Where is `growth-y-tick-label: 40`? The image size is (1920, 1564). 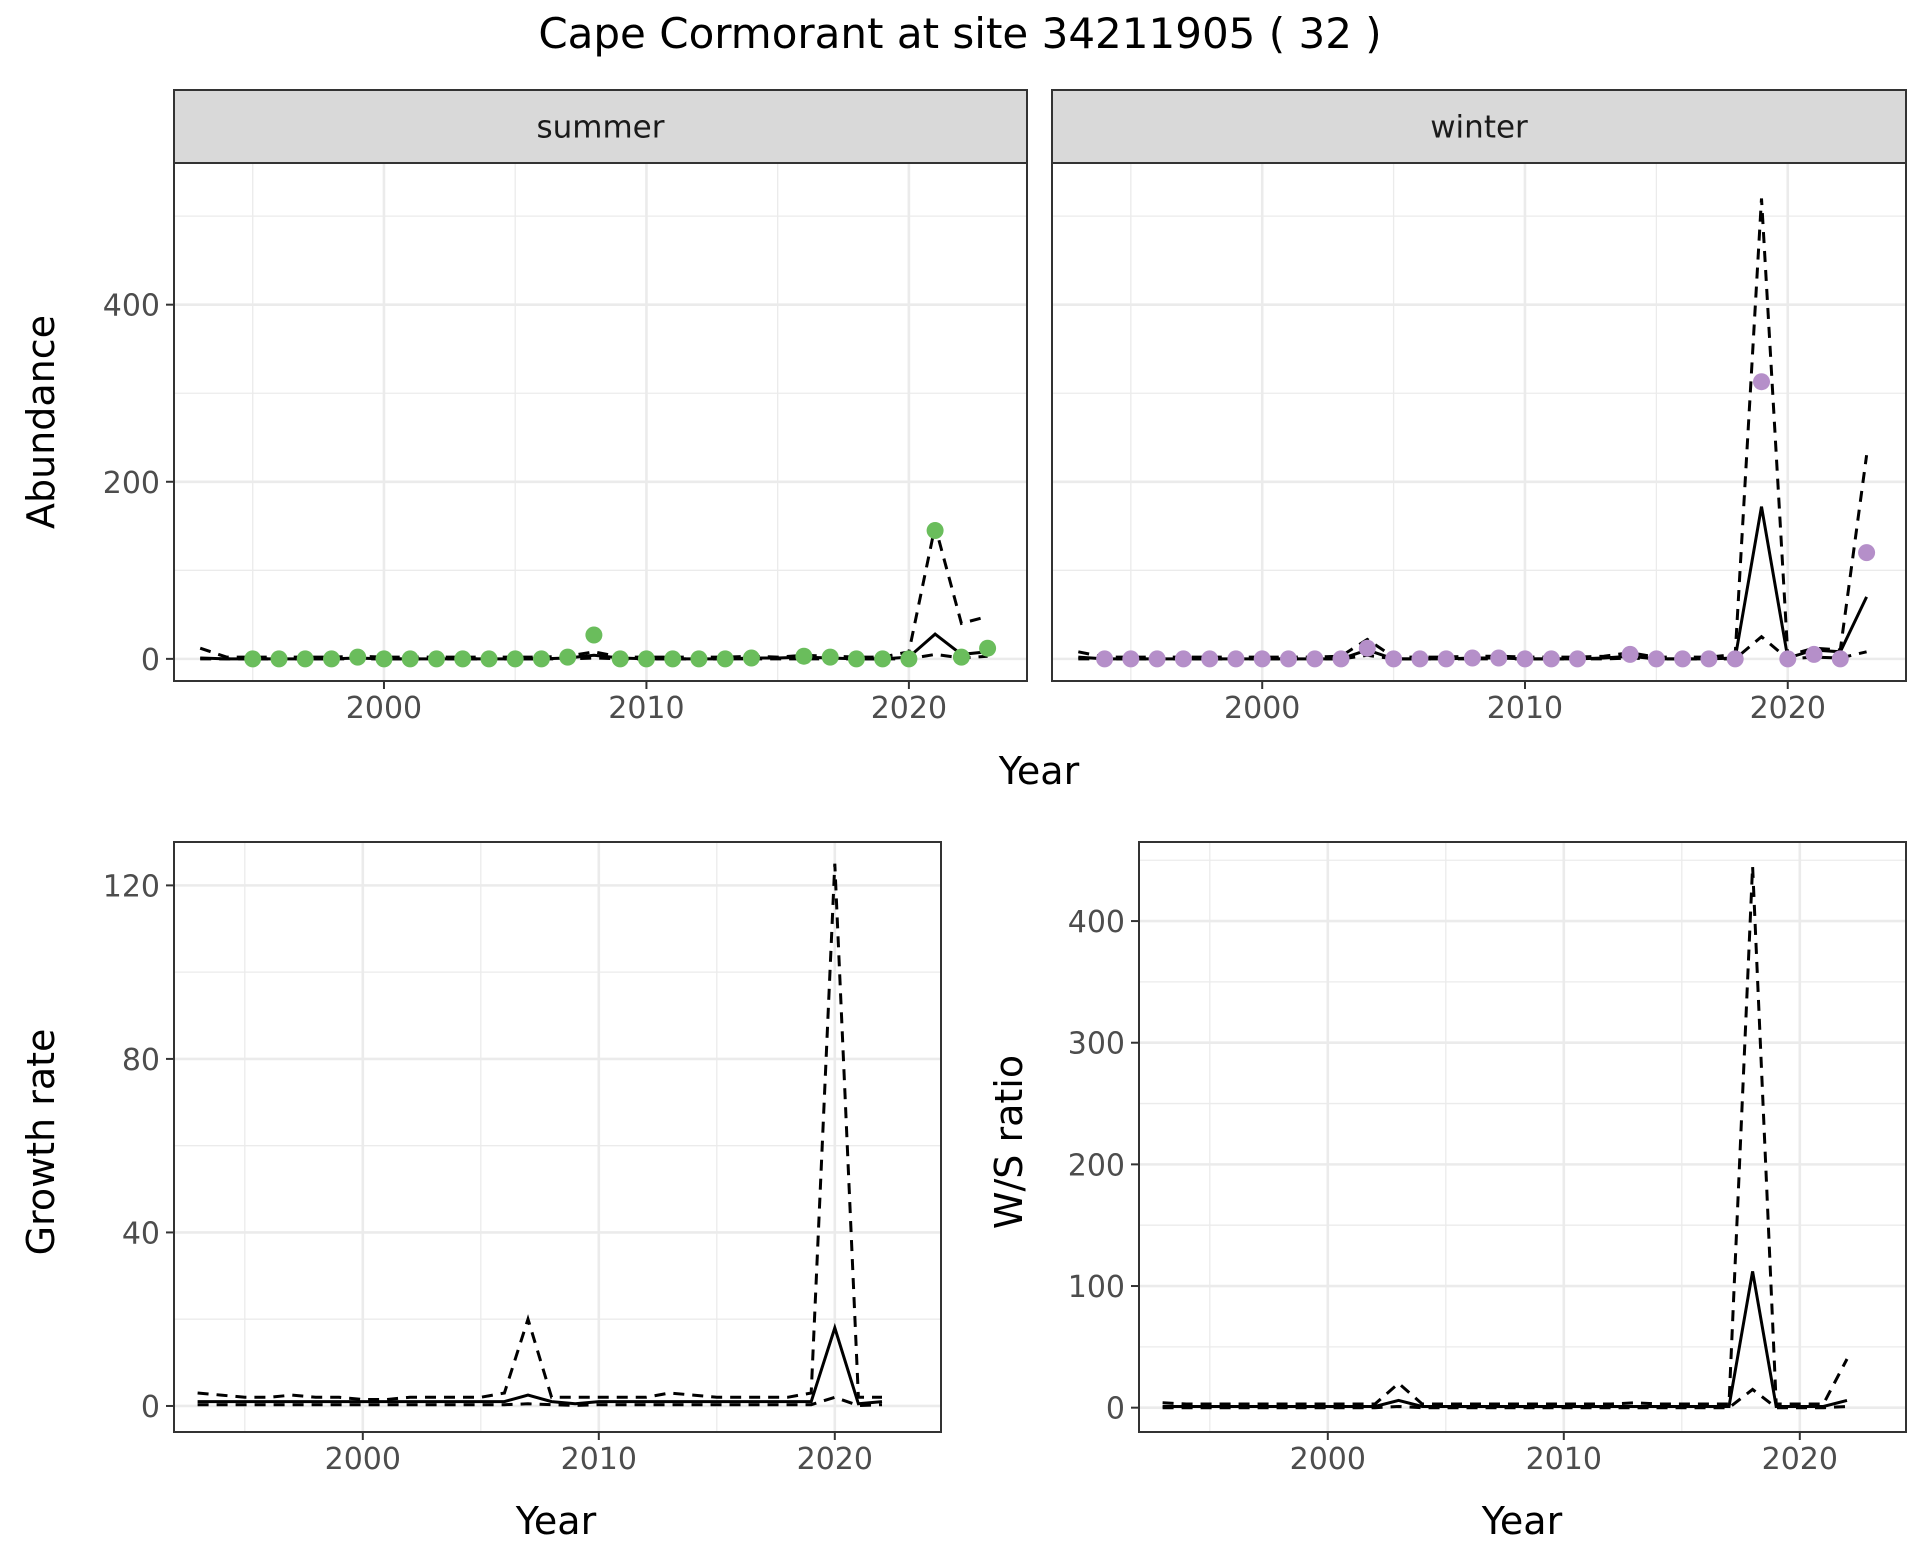 growth-y-tick-label: 40 is located at coordinates (141, 1233).